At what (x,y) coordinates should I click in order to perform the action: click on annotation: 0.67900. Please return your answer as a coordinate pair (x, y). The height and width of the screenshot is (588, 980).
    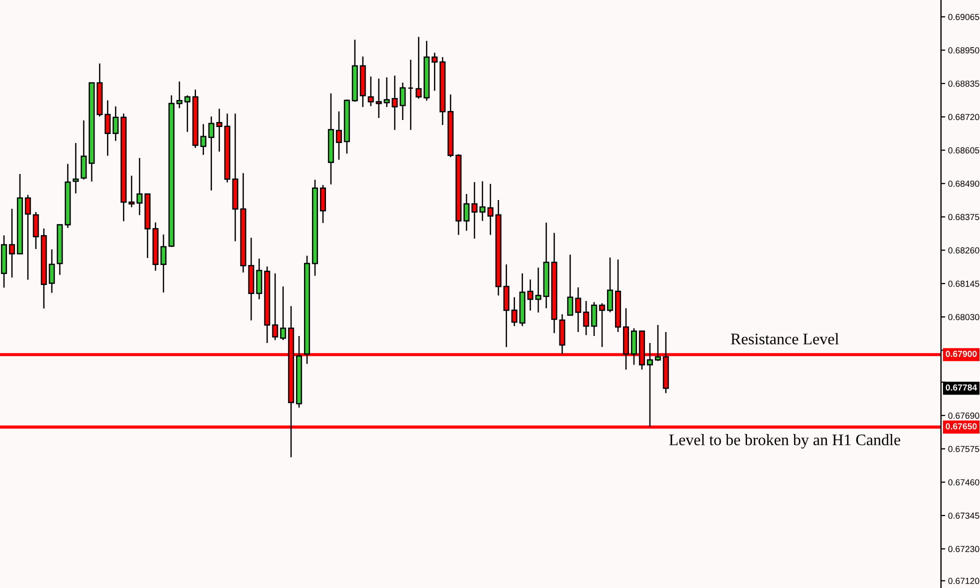
    Looking at the image, I should click on (961, 353).